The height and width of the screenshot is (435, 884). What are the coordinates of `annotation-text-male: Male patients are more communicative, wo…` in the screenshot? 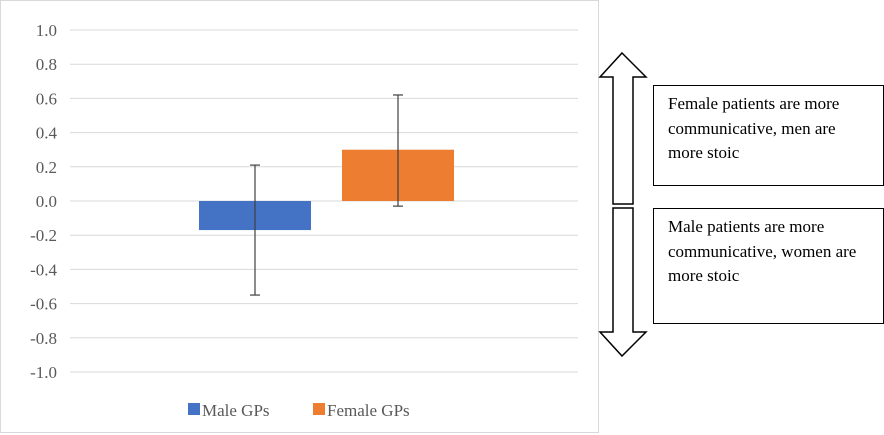 It's located at (762, 251).